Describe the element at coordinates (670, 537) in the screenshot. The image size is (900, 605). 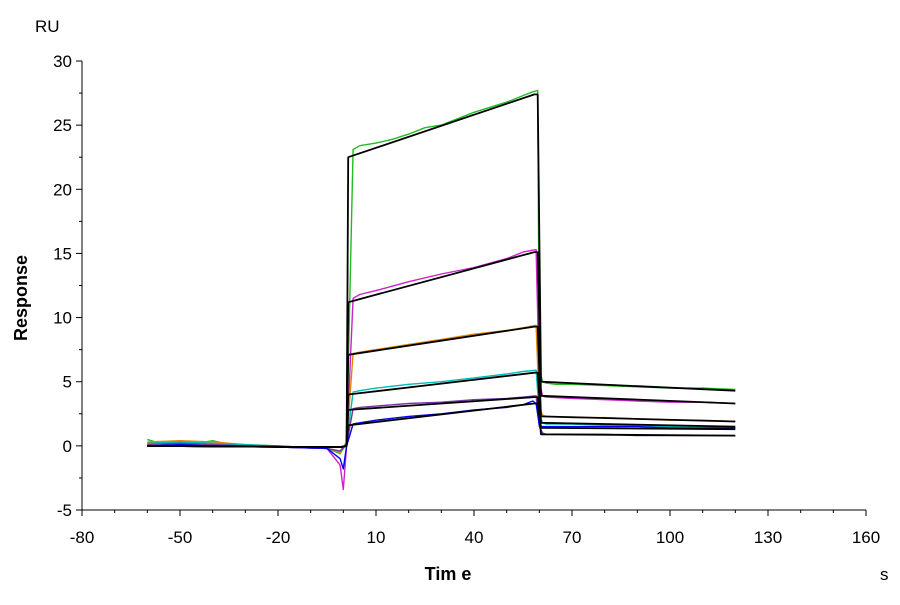
I see `x-tick-label: 100` at that location.